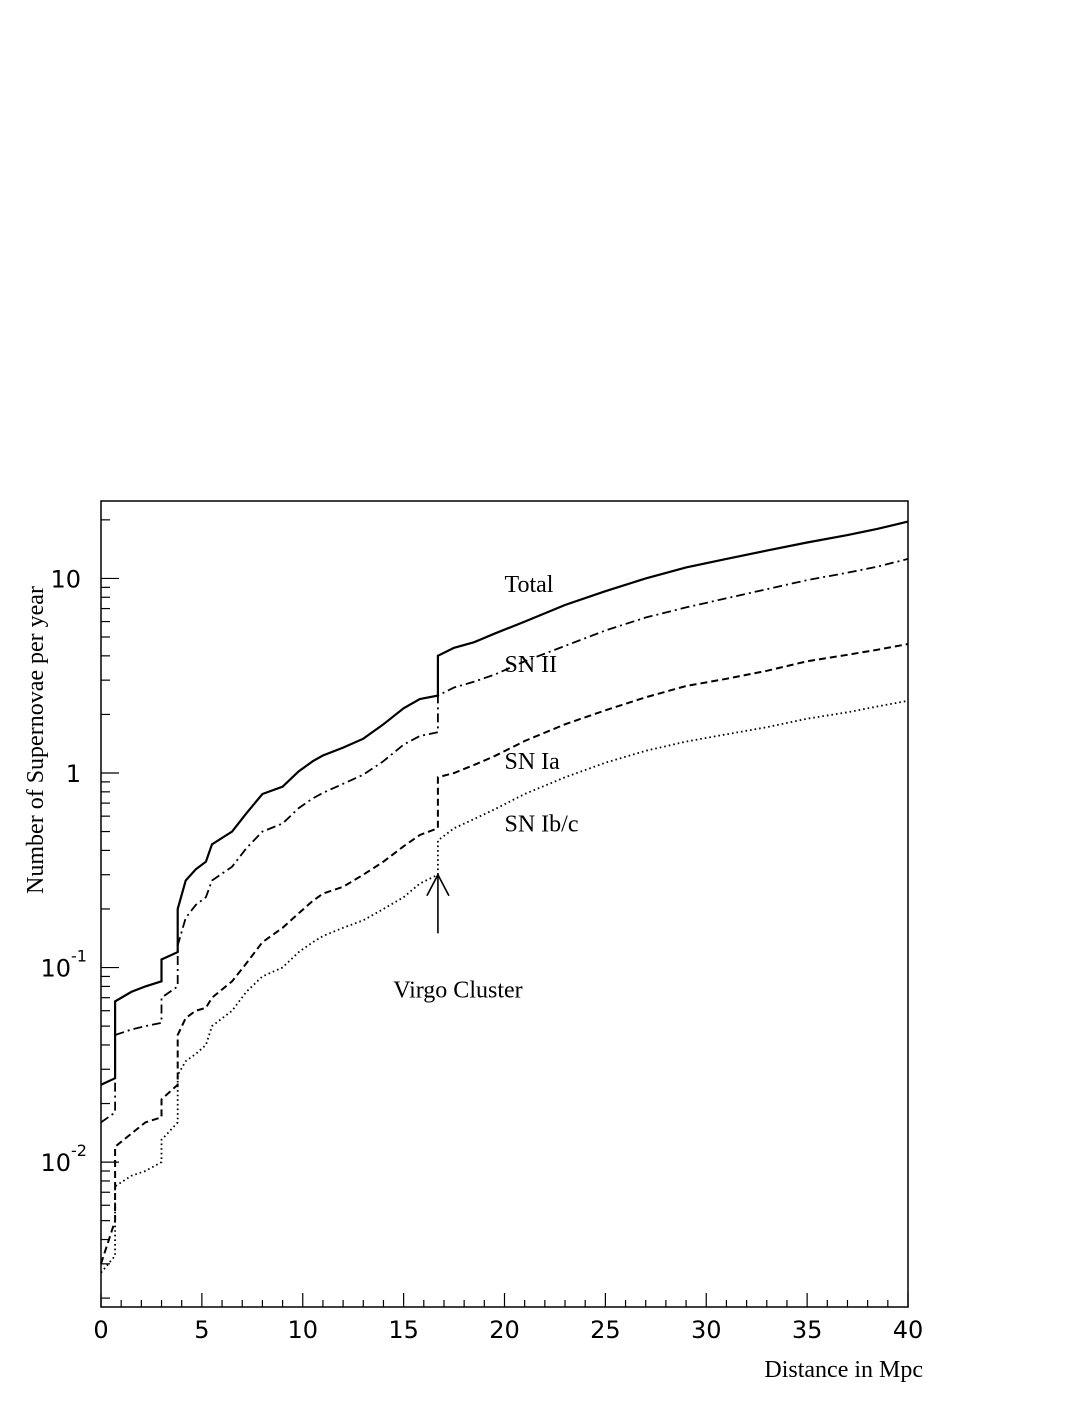  Describe the element at coordinates (100, 1330) in the screenshot. I see `x-tick-label: 0` at that location.